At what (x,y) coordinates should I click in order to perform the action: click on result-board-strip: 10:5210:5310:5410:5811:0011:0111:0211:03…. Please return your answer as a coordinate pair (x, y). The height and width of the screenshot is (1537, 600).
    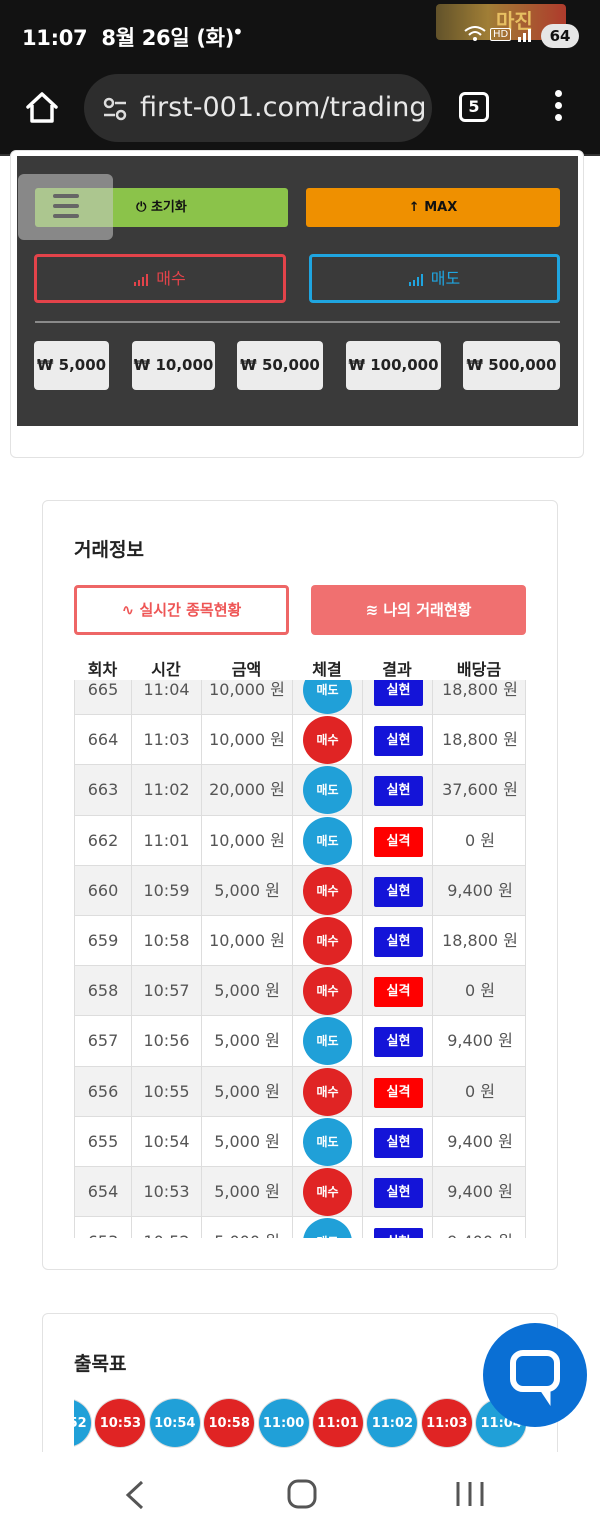
    Looking at the image, I should click on (300, 1424).